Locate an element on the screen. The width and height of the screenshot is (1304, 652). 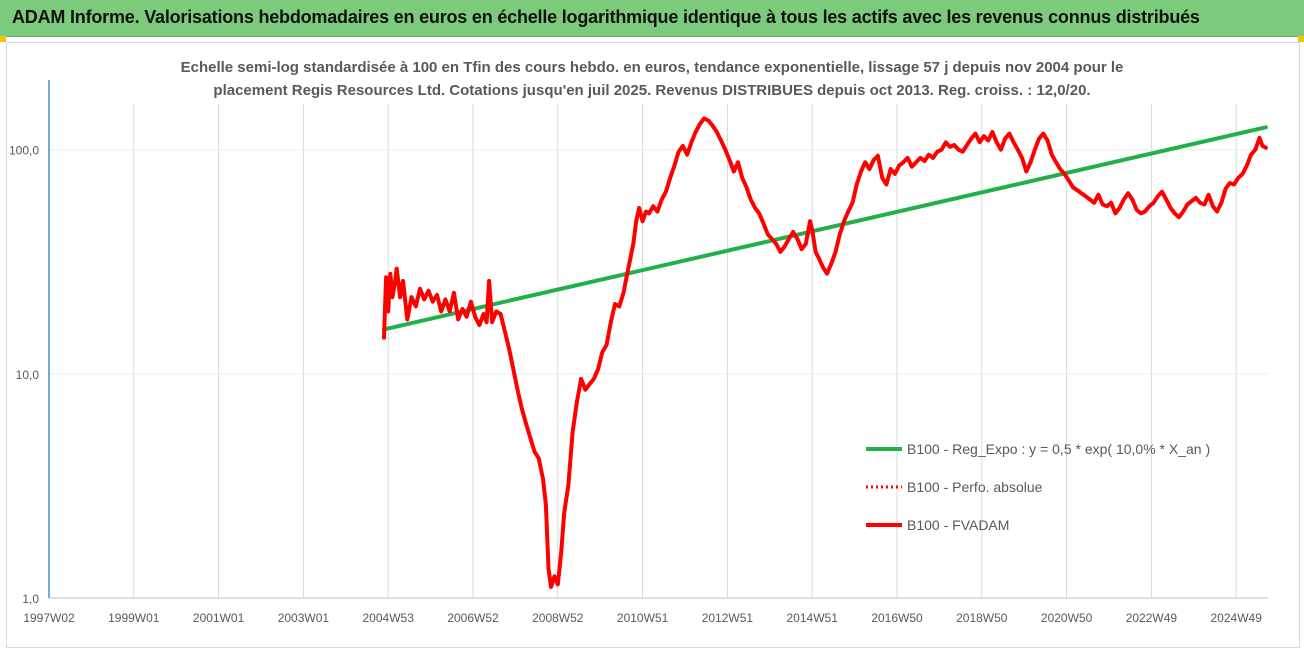
corner-marker-top-left is located at coordinates (3, 39).